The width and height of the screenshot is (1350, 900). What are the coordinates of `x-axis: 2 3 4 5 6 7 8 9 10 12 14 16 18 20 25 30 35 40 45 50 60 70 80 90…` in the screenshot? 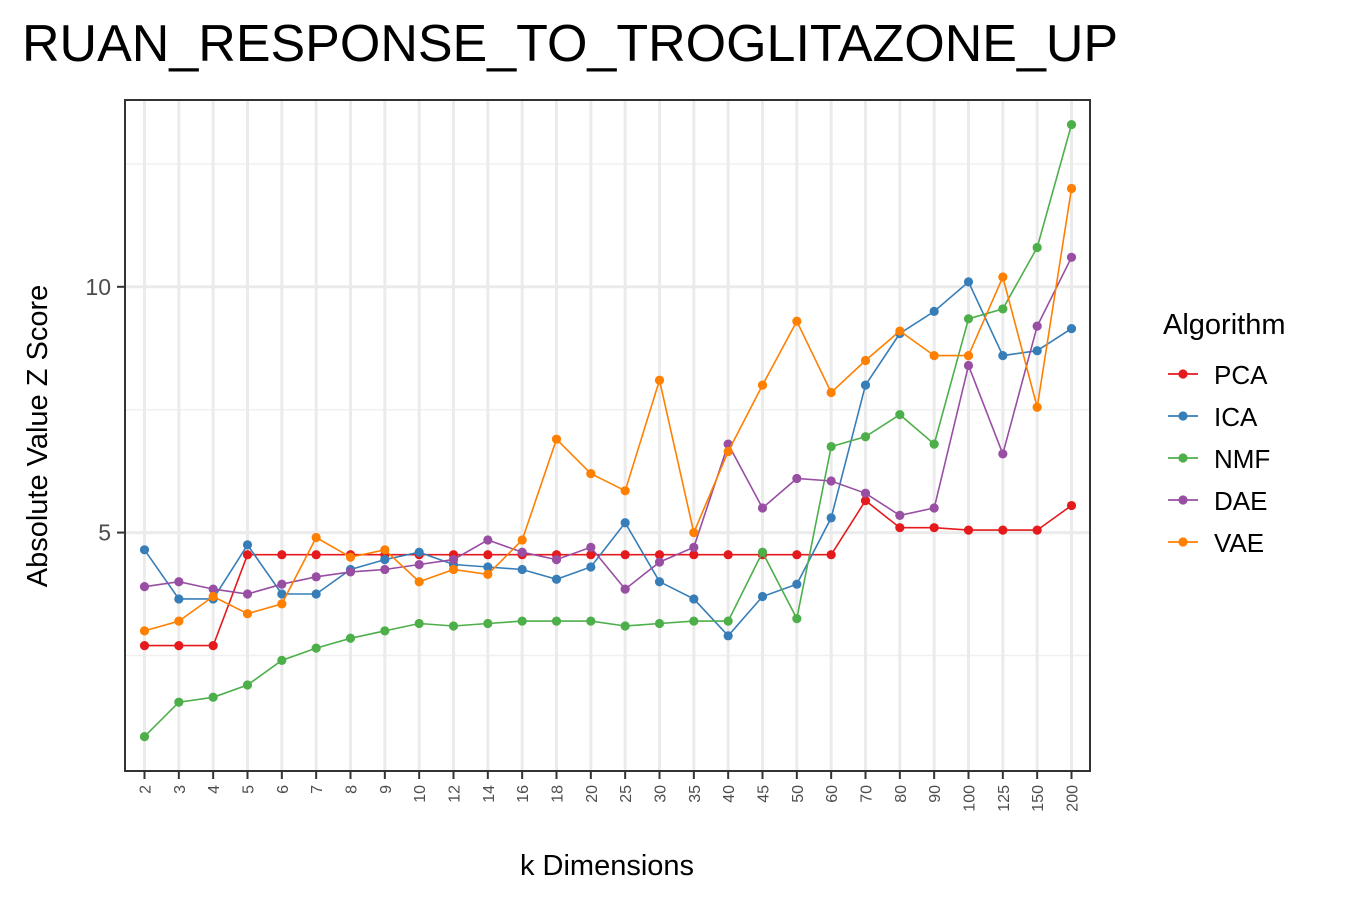 It's located at (610, 791).